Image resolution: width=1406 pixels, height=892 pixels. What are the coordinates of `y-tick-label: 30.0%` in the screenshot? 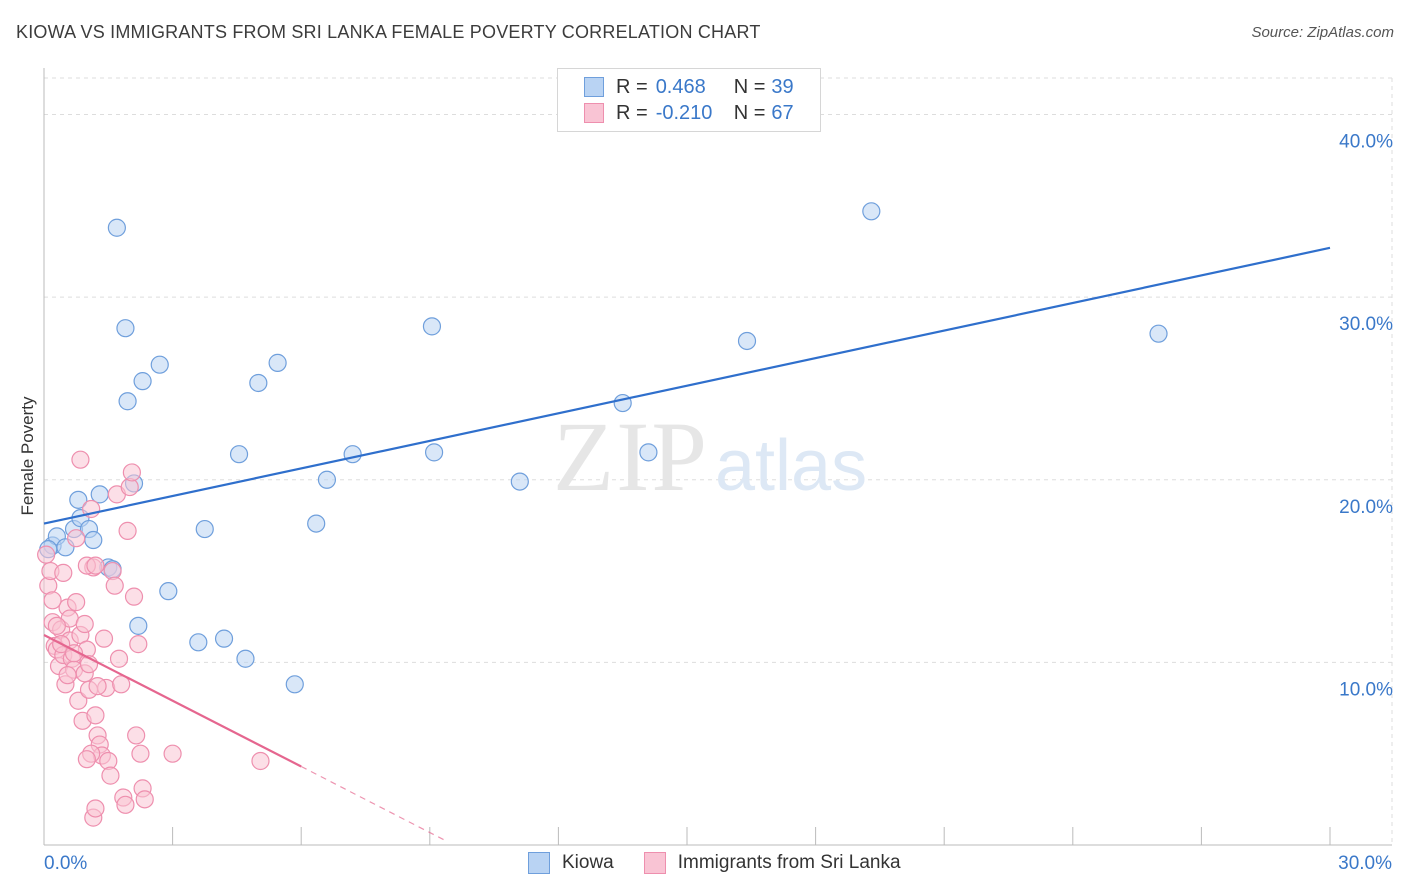 It's located at (1366, 324).